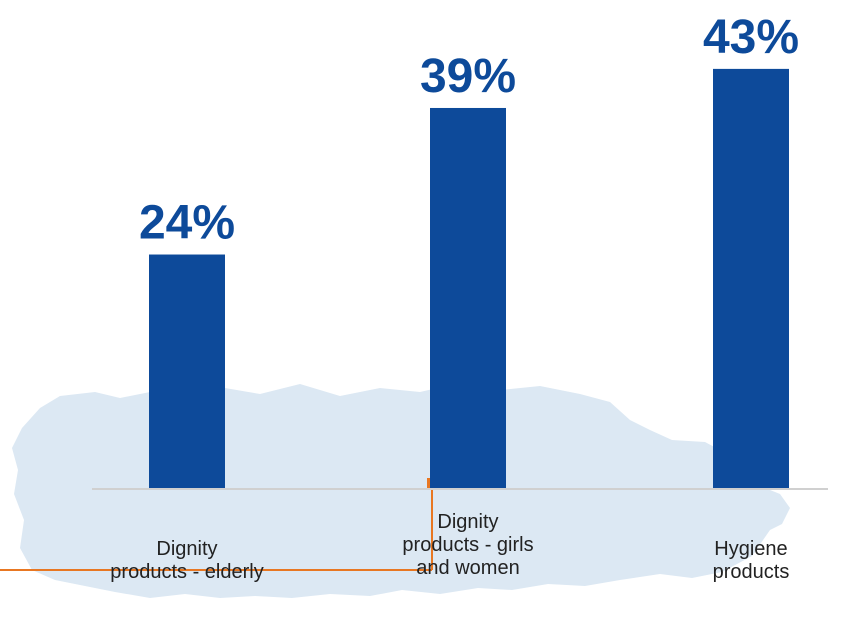 The width and height of the screenshot is (843, 619). I want to click on tick-label-2-line-1: Dignity, so click(467, 522).